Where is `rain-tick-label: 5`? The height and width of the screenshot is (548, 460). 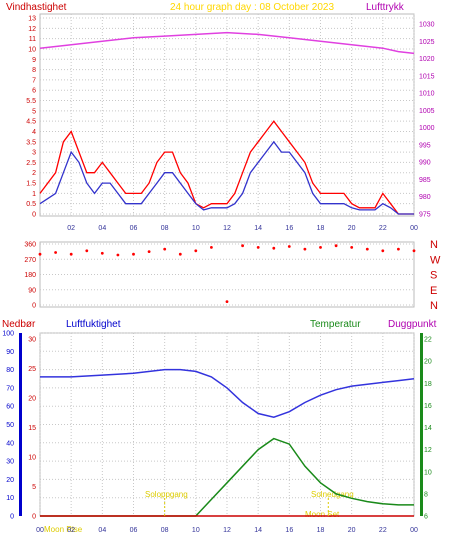
rain-tick-label: 5 is located at coordinates (34, 487).